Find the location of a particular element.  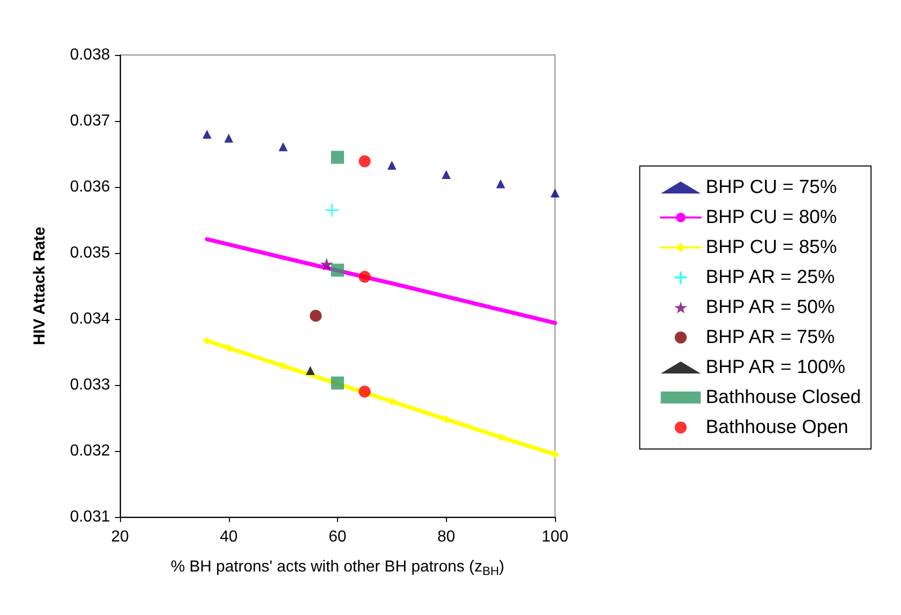

y-axis-title: HIV Attack Rate is located at coordinates (40, 286).